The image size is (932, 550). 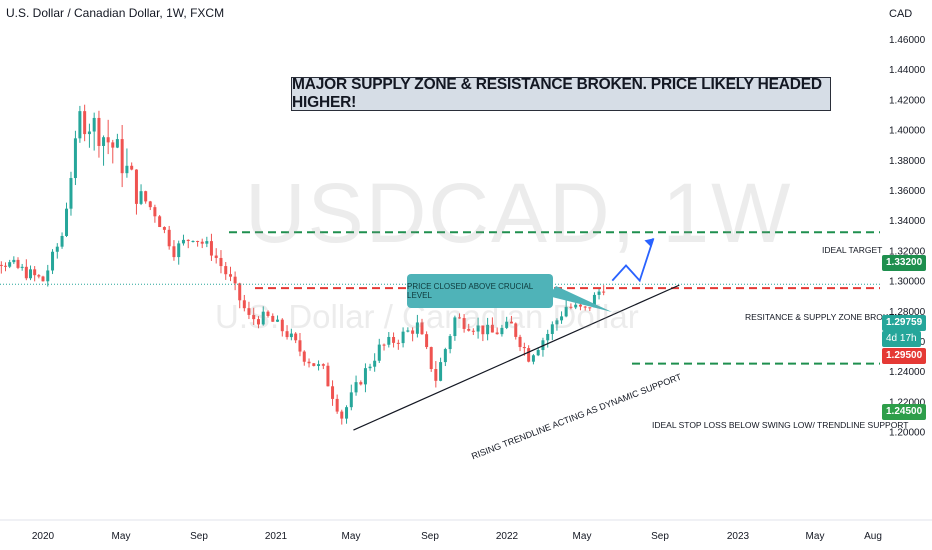 What do you see at coordinates (852, 250) in the screenshot?
I see `ideal-target-label: IDEAL TARGET` at bounding box center [852, 250].